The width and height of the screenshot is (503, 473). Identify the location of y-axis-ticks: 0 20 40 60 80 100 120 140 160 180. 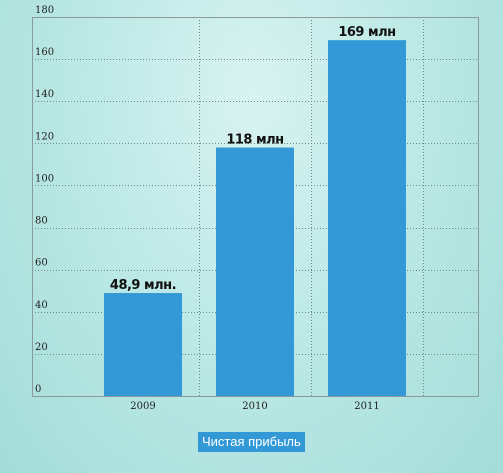
(44, 200).